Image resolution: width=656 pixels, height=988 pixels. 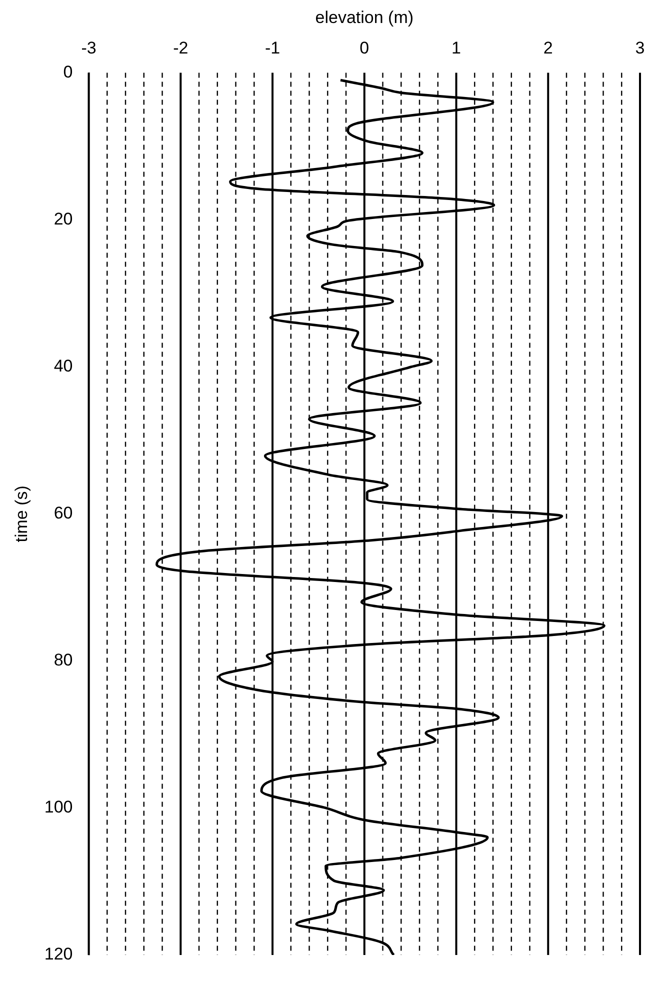 I want to click on x-tick-label: 2, so click(x=548, y=48).